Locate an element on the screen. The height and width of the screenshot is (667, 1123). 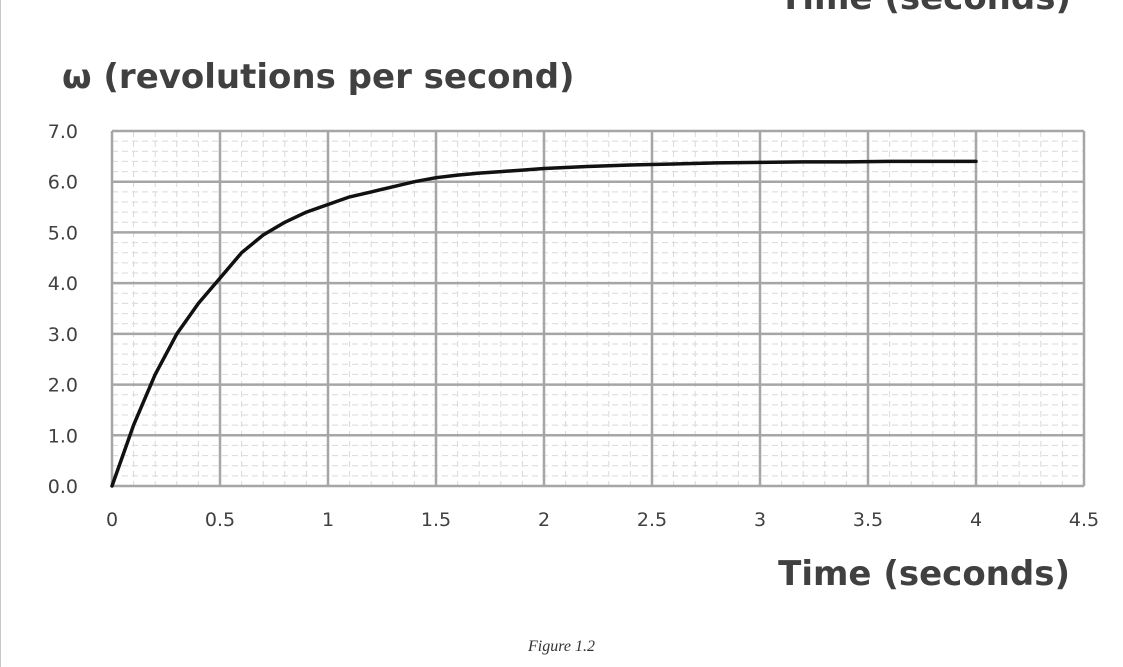
x-axis-title: Time (seconds) is located at coordinates (924, 574).